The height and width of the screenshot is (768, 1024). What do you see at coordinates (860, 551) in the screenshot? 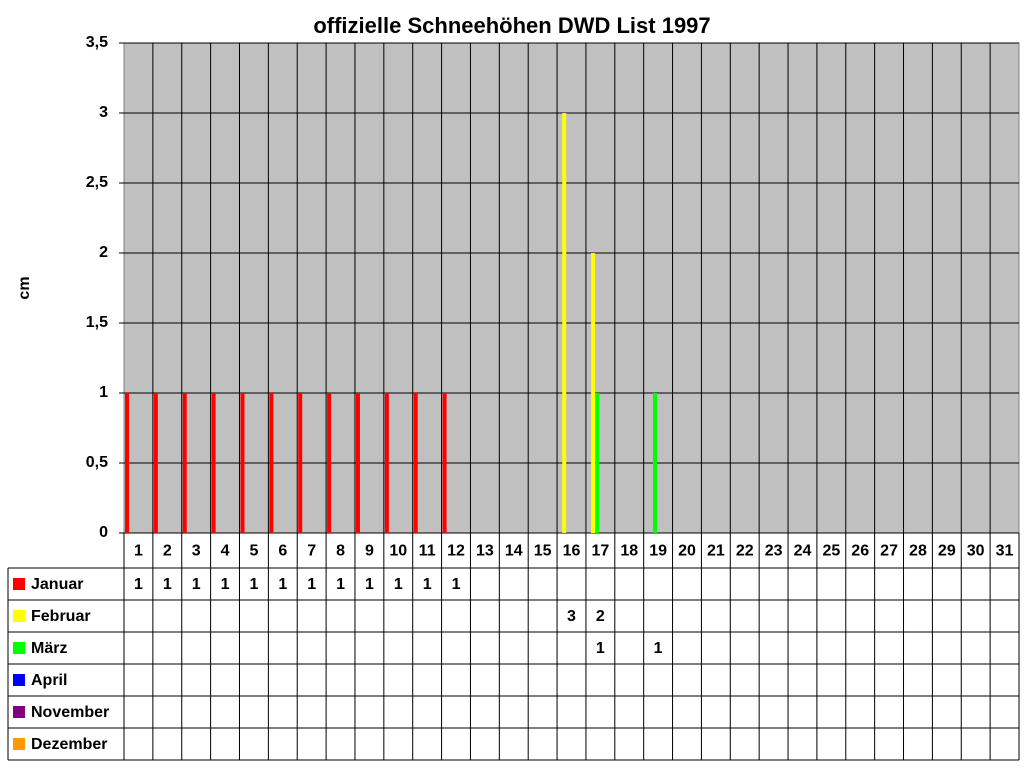
I see `x-tick-label: 26` at bounding box center [860, 551].